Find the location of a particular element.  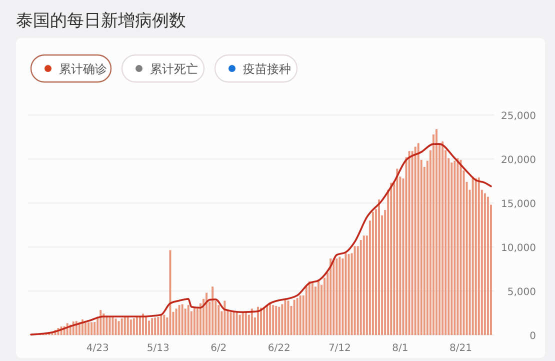

x-tick-label: 8/1 is located at coordinates (400, 348).